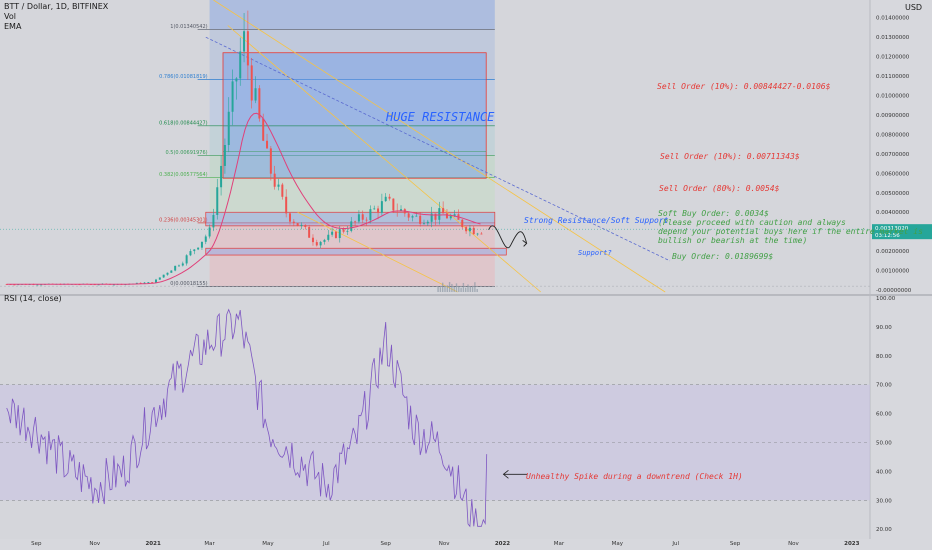  Describe the element at coordinates (188, 284) in the screenshot. I see `fib-label: 0(0.00018155)` at that location.